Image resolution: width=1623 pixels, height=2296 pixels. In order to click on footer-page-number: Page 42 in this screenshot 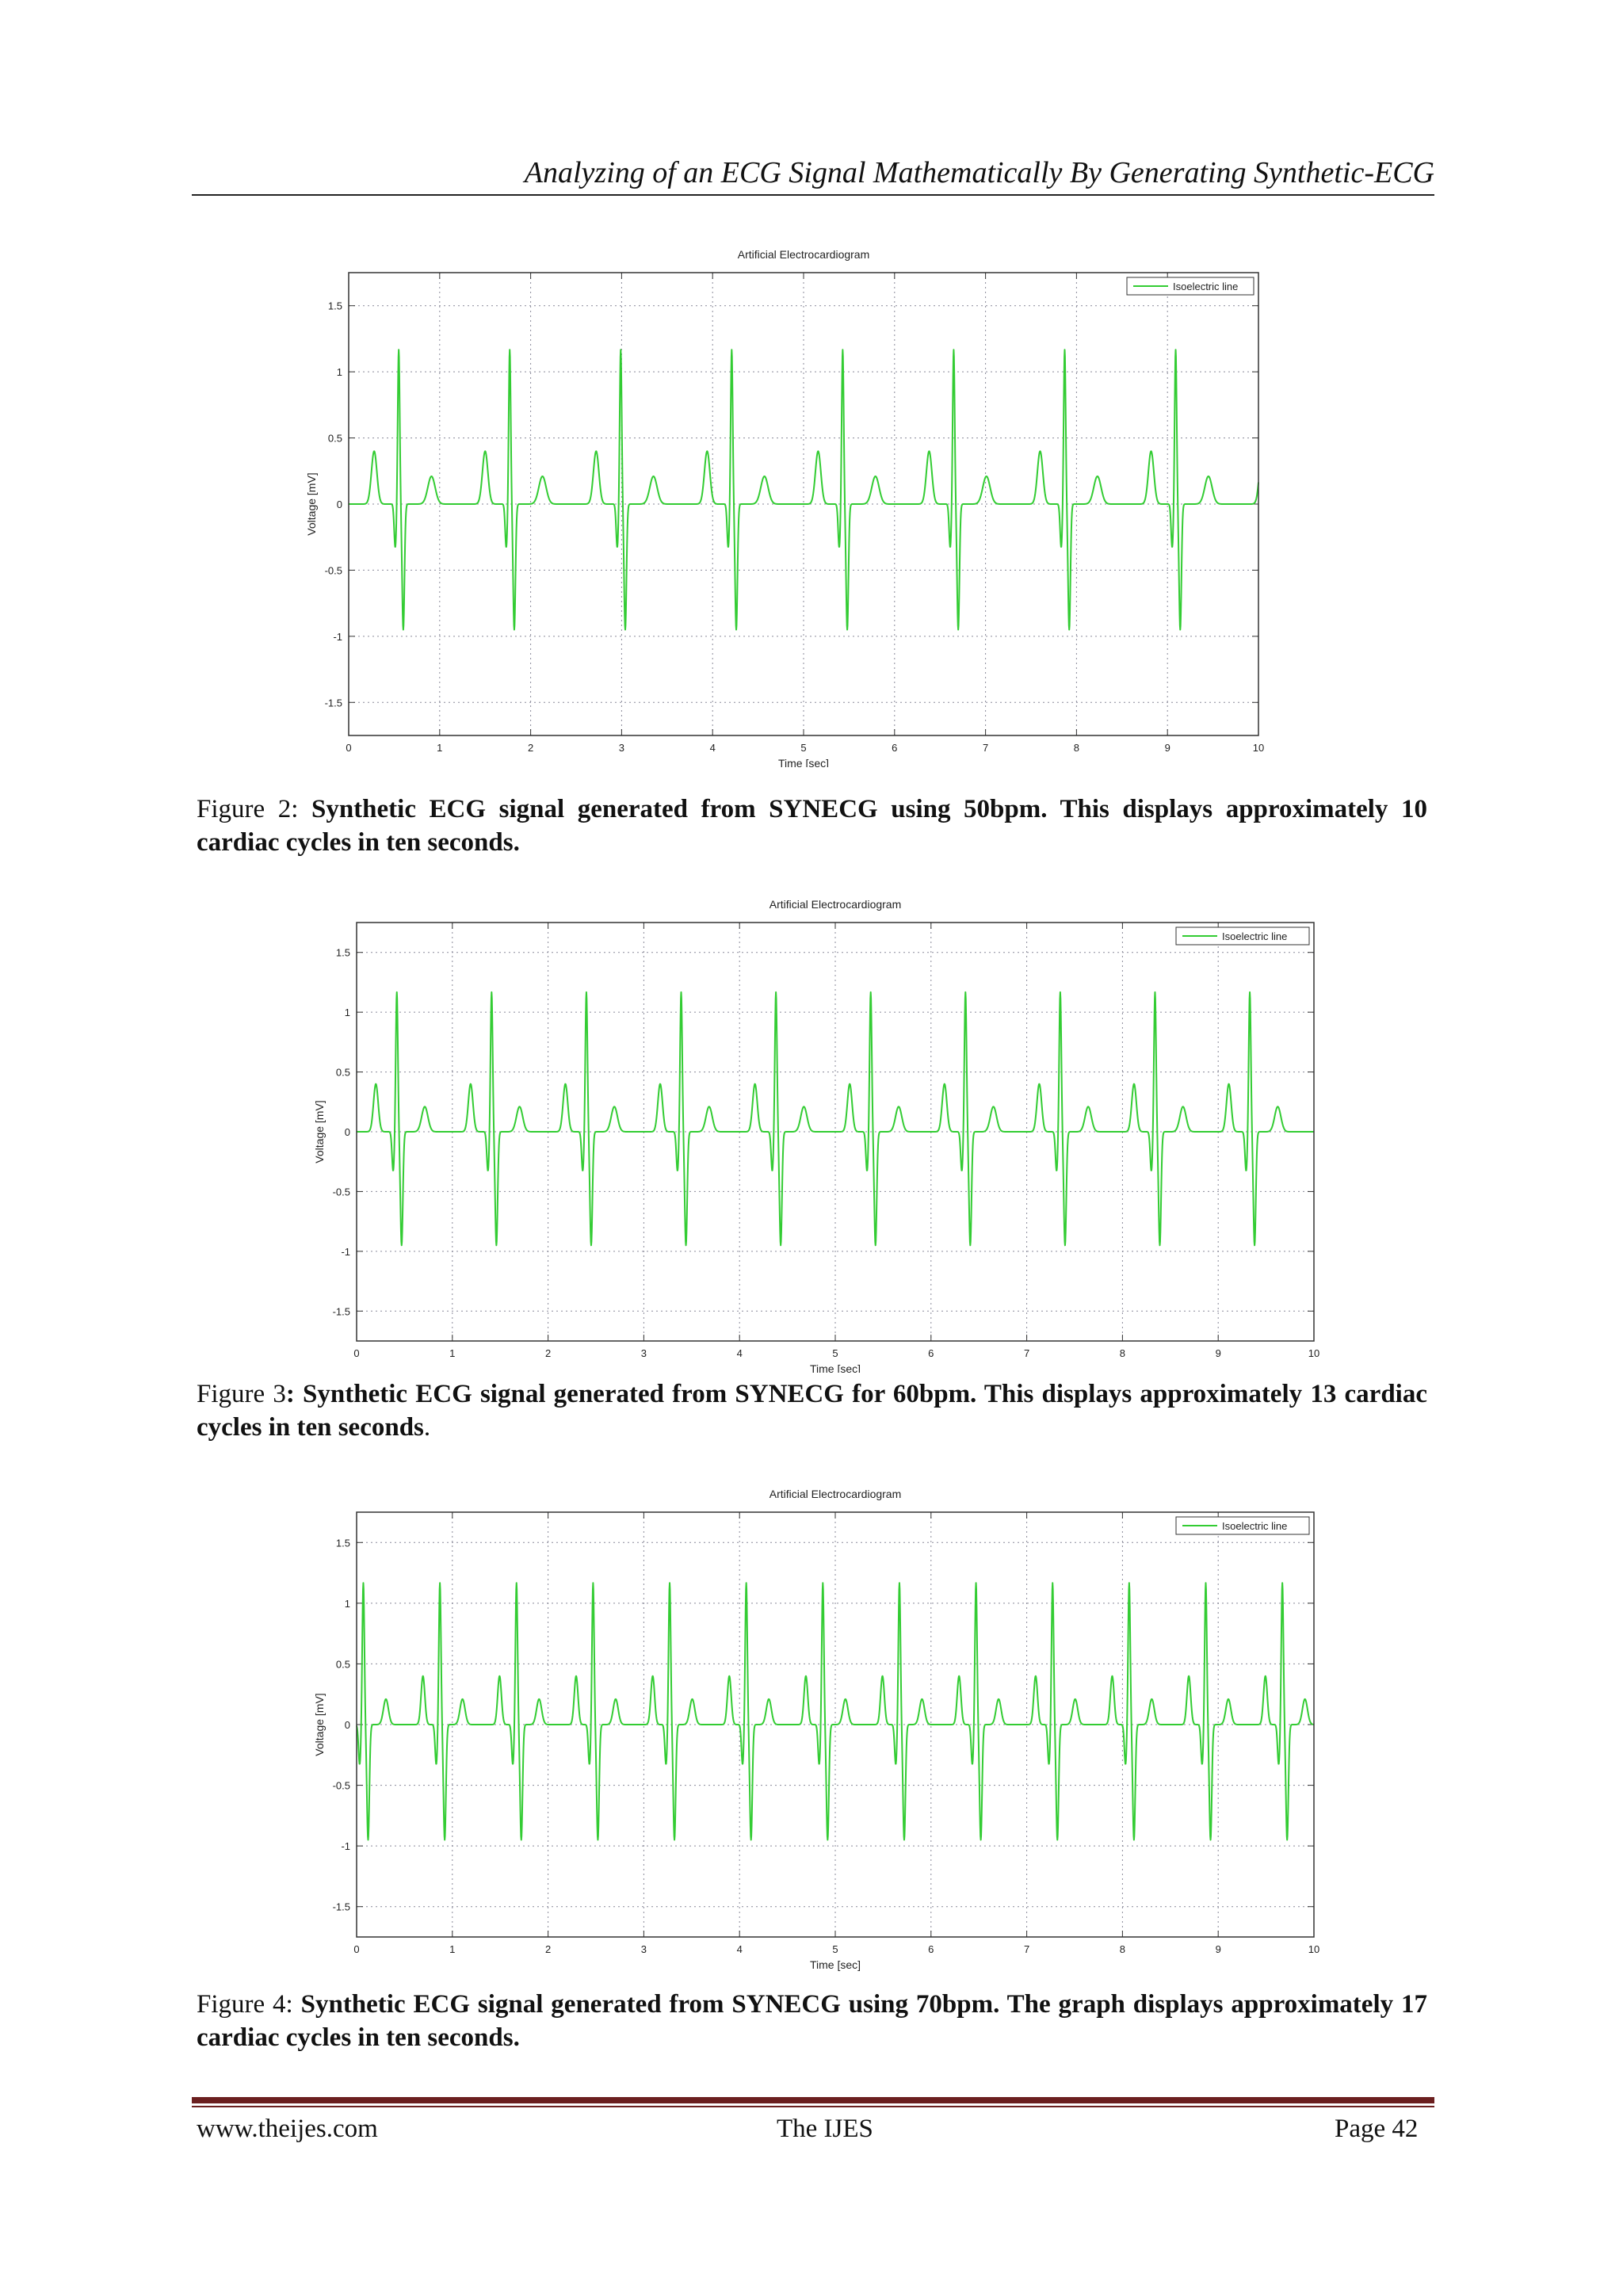, I will do `click(1377, 2129)`.